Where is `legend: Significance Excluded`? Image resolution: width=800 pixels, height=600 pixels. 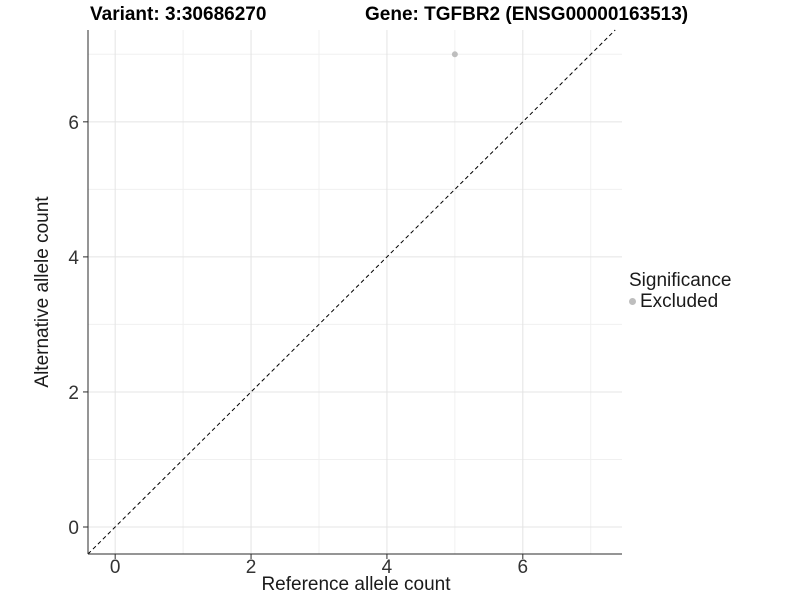 legend: Significance Excluded is located at coordinates (680, 291).